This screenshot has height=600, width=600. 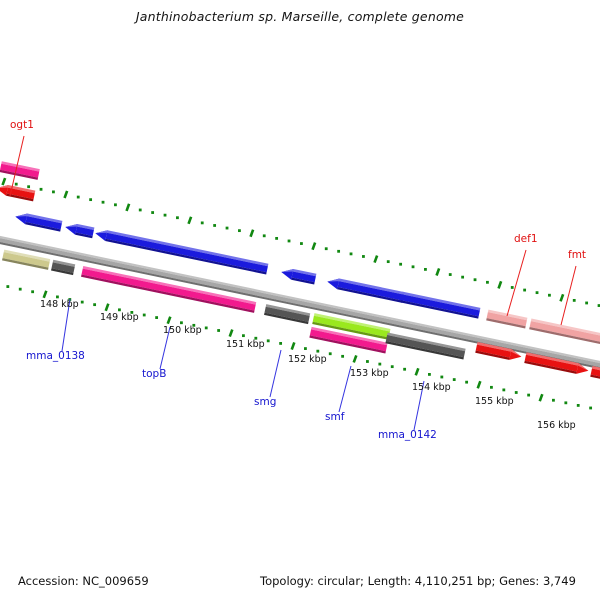 I want to click on label-mma_0138: mma_0138, so click(x=55, y=356).